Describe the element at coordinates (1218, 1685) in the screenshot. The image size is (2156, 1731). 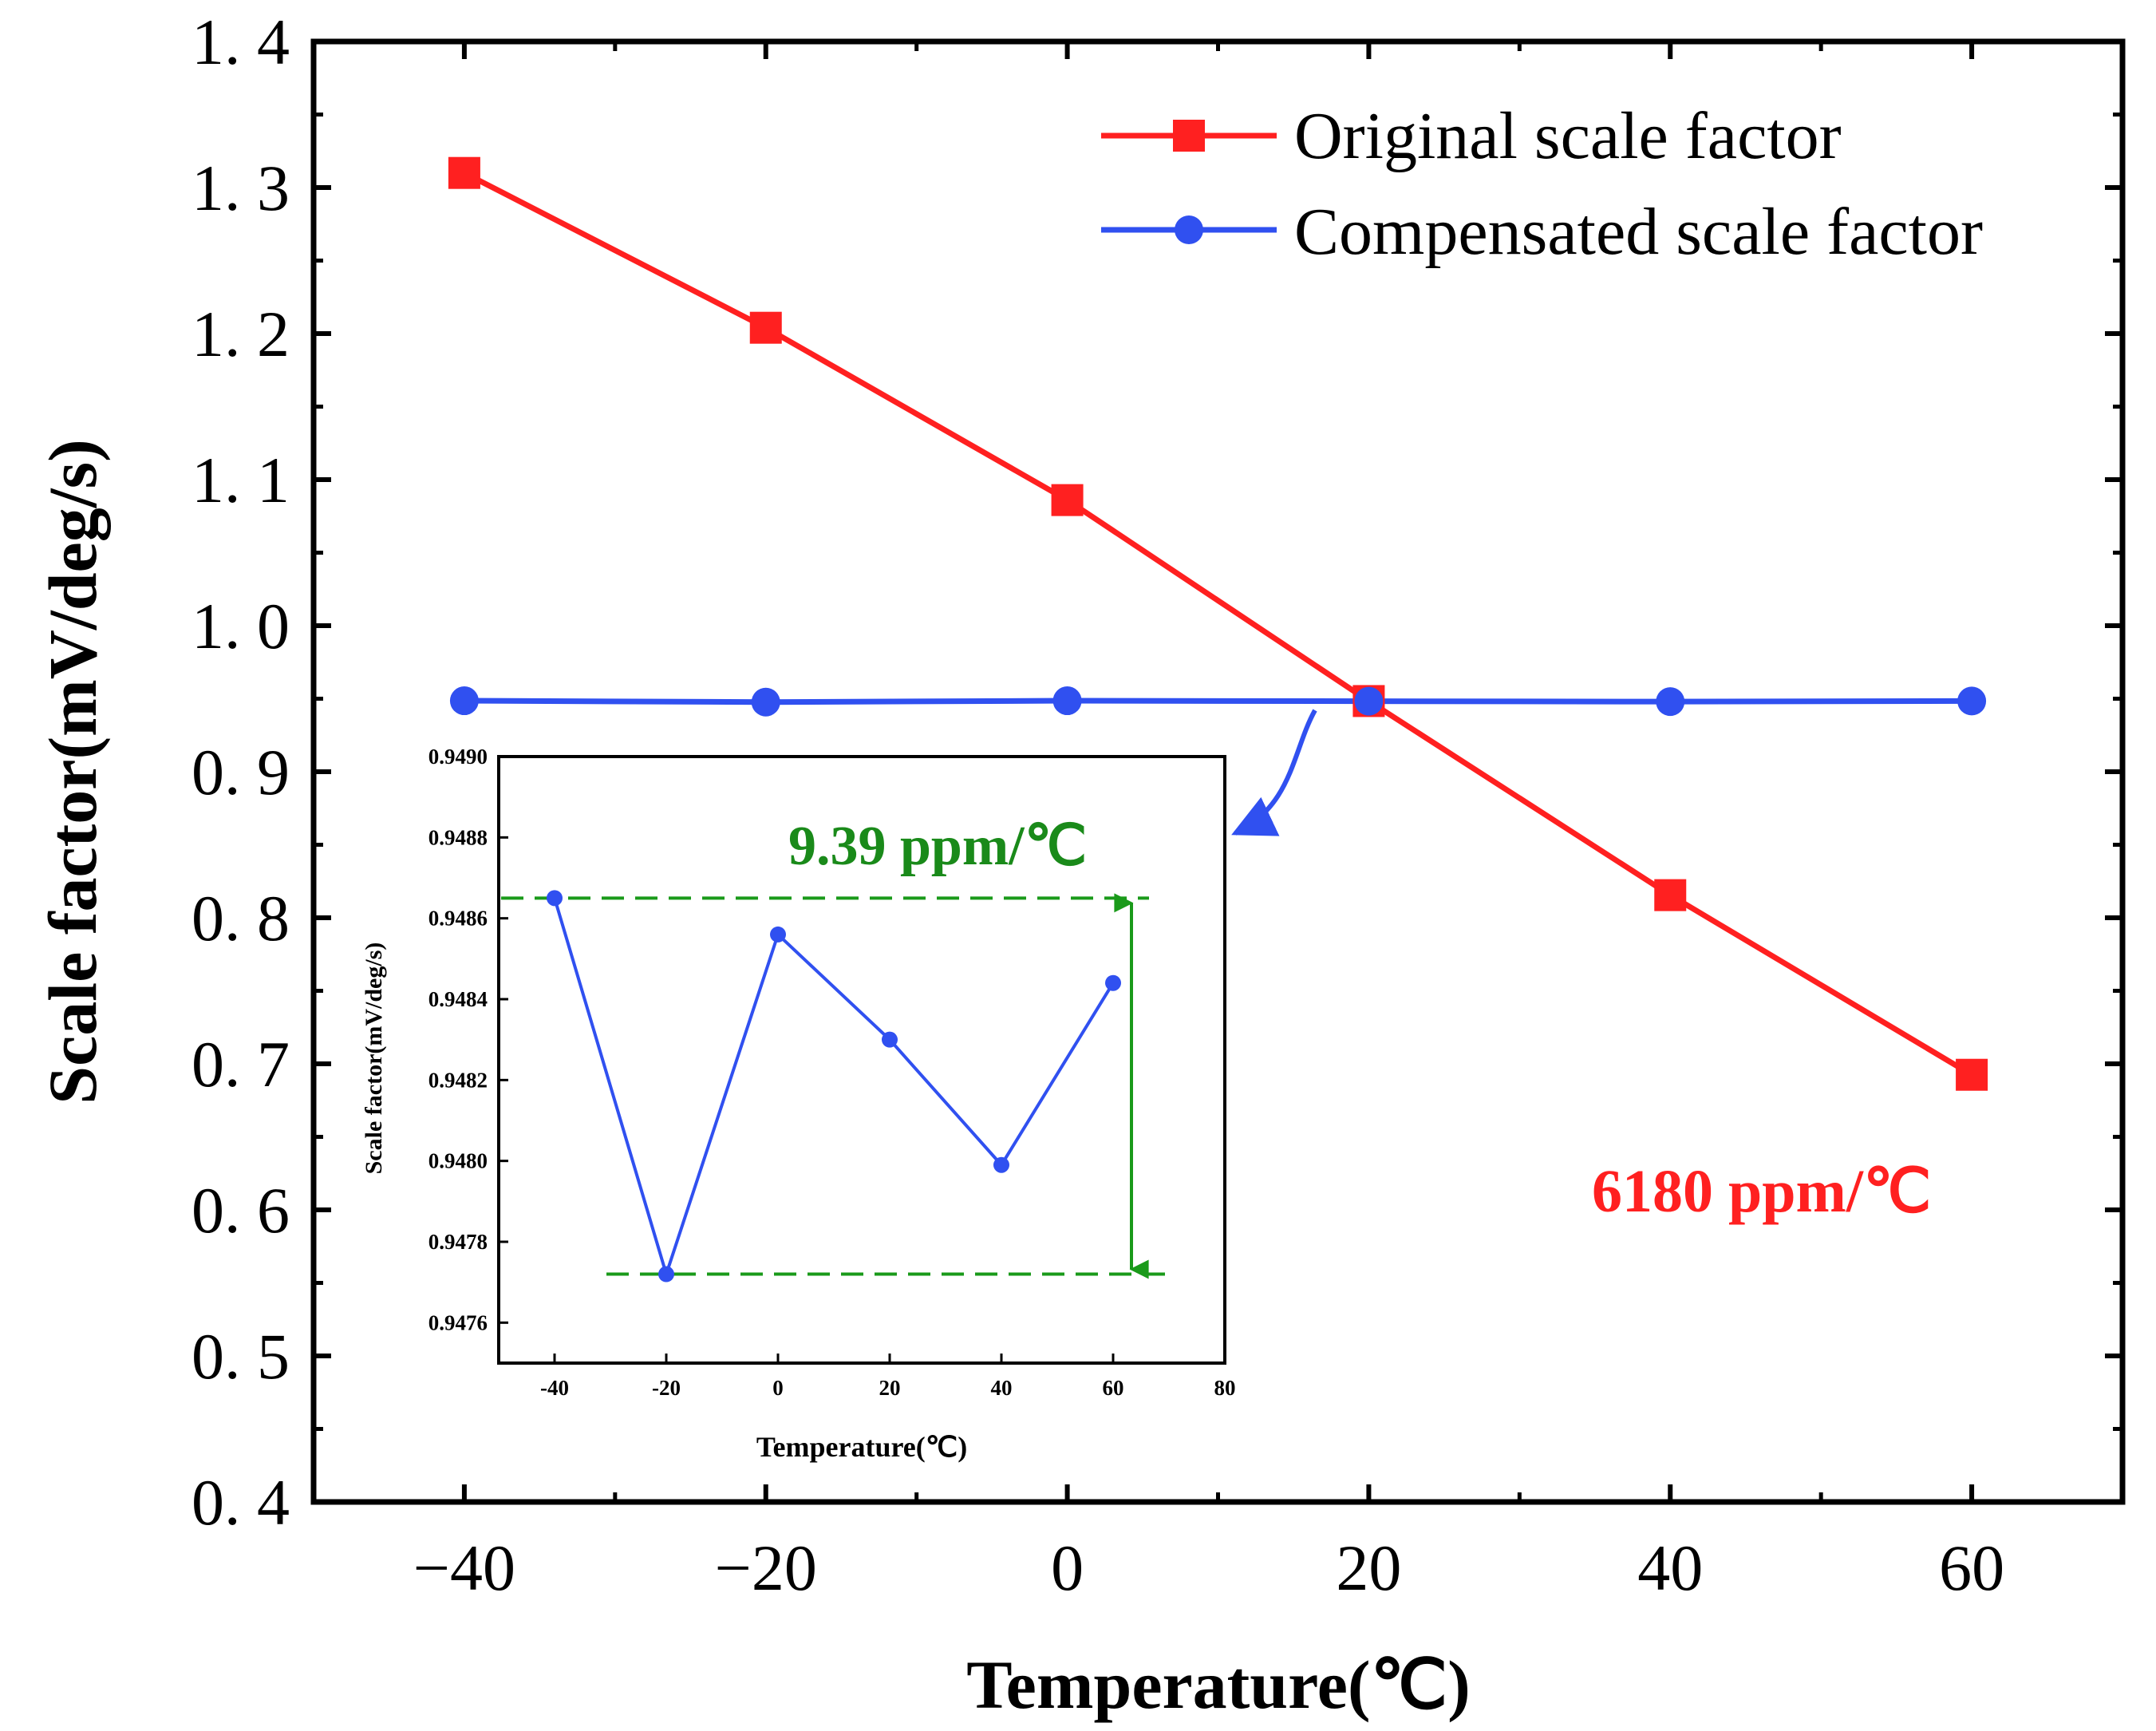
I see `main-x-axis-title: Temperature(℃)` at that location.